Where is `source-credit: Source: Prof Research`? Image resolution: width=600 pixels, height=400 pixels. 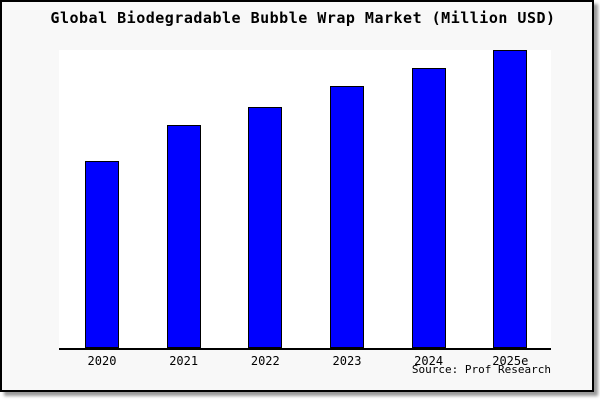
source-credit: Source: Prof Research is located at coordinates (481, 369).